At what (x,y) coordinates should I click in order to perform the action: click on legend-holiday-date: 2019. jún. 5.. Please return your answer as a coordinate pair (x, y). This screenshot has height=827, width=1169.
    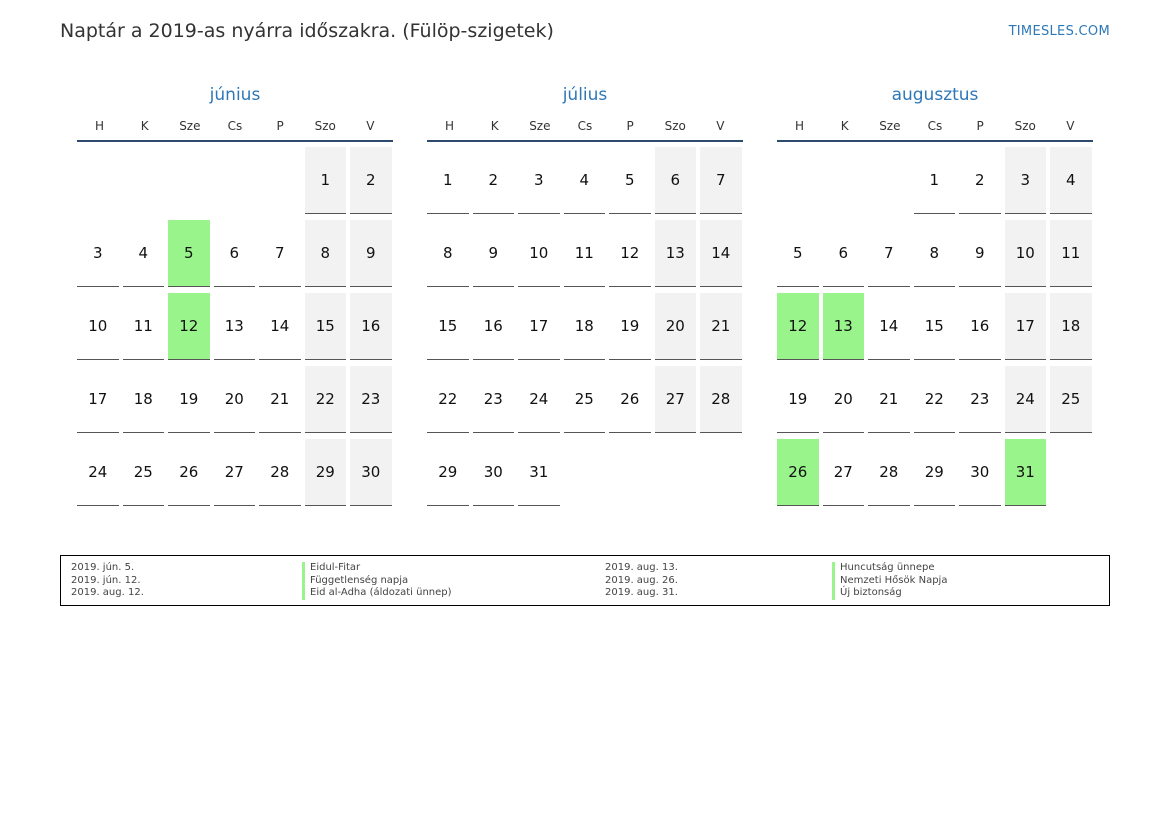
    Looking at the image, I should click on (103, 567).